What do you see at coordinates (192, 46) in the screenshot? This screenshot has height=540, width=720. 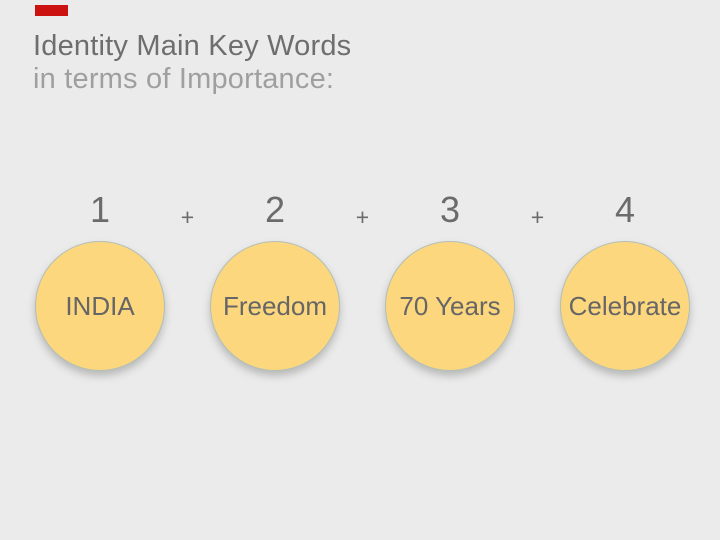 I see `page-title: Identity Main Key Words` at bounding box center [192, 46].